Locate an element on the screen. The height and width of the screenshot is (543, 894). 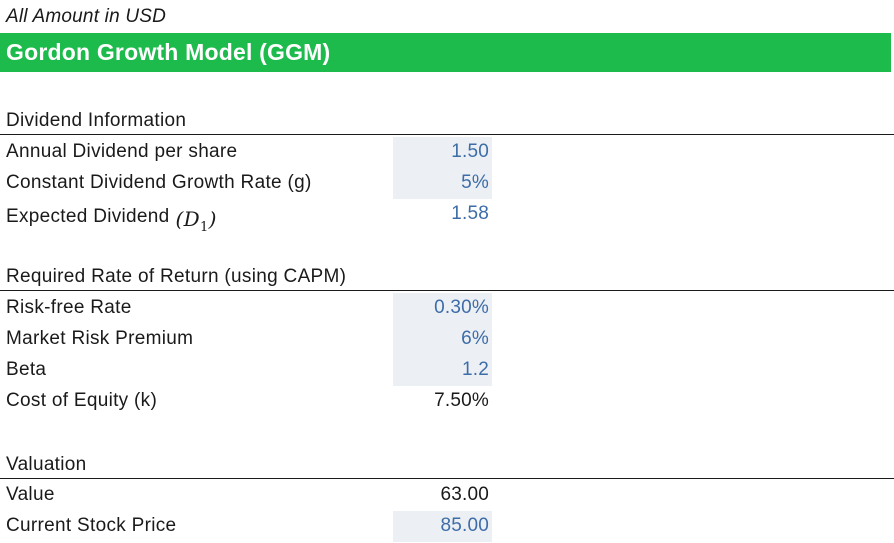
calc-cell-value: 63.00 is located at coordinates (442, 495).